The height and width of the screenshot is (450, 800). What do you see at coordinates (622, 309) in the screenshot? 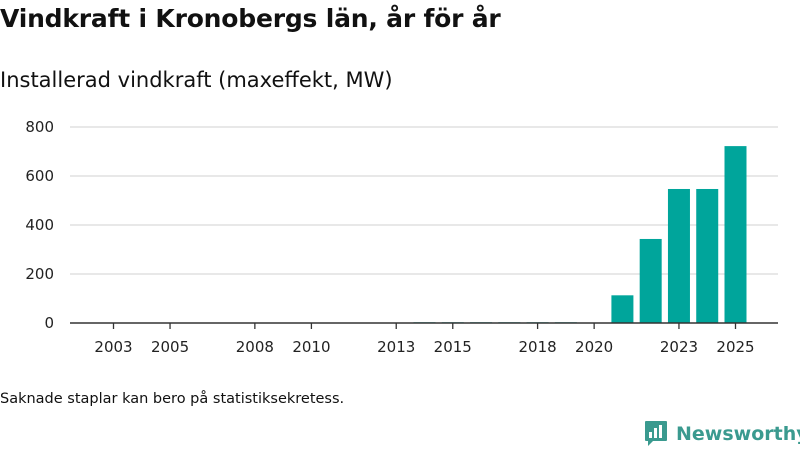
I see `bar-2021` at bounding box center [622, 309].